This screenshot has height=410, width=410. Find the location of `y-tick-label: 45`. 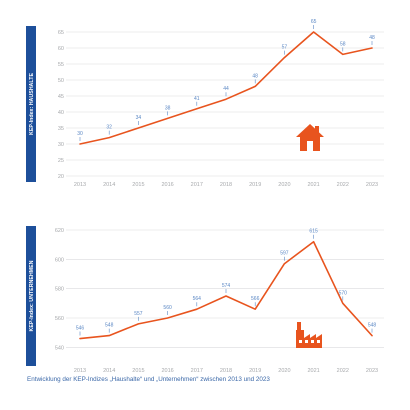

y-tick-label: 45 is located at coordinates (61, 97).